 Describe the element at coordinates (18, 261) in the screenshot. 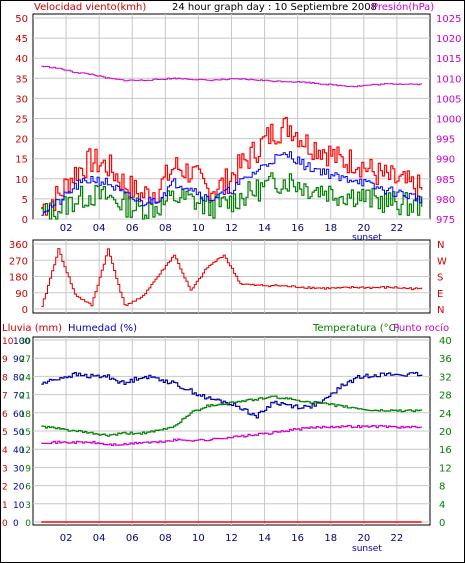

I see `direction-tick-label: 270` at that location.